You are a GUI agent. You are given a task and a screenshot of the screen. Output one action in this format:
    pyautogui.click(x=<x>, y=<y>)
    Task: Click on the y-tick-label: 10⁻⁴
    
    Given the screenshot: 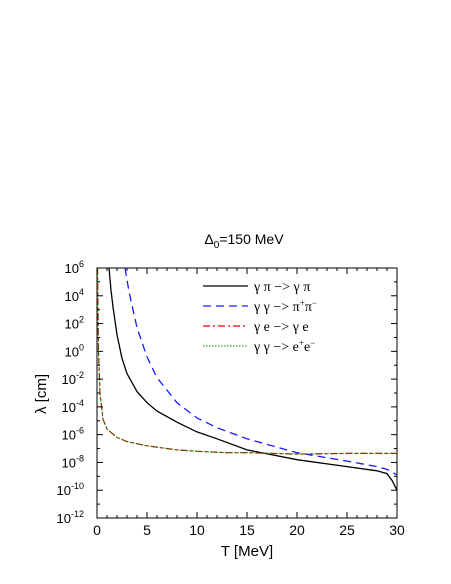 What is the action you would take?
    pyautogui.click(x=73, y=406)
    